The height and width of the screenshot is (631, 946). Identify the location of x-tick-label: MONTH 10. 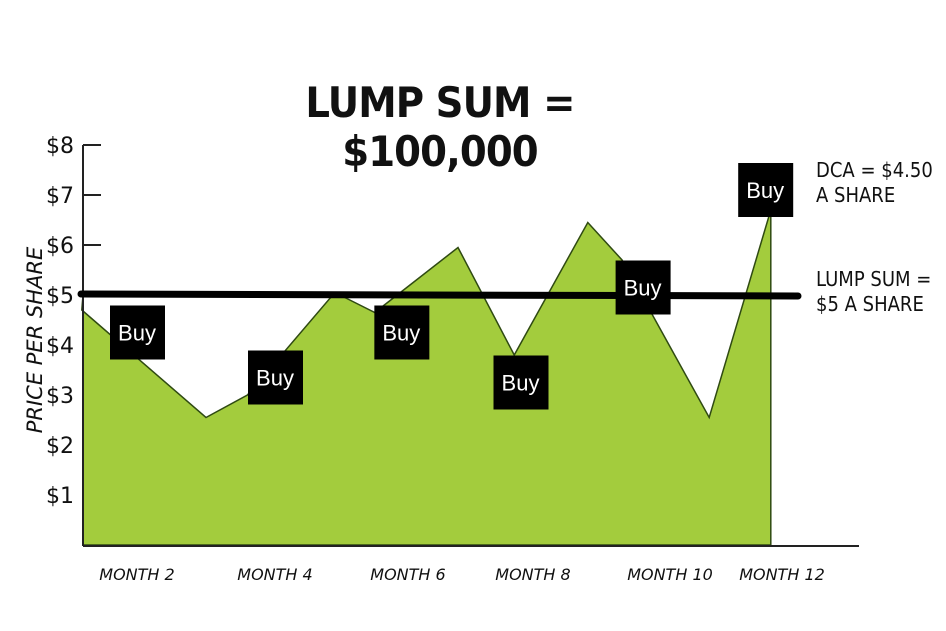
(670, 574).